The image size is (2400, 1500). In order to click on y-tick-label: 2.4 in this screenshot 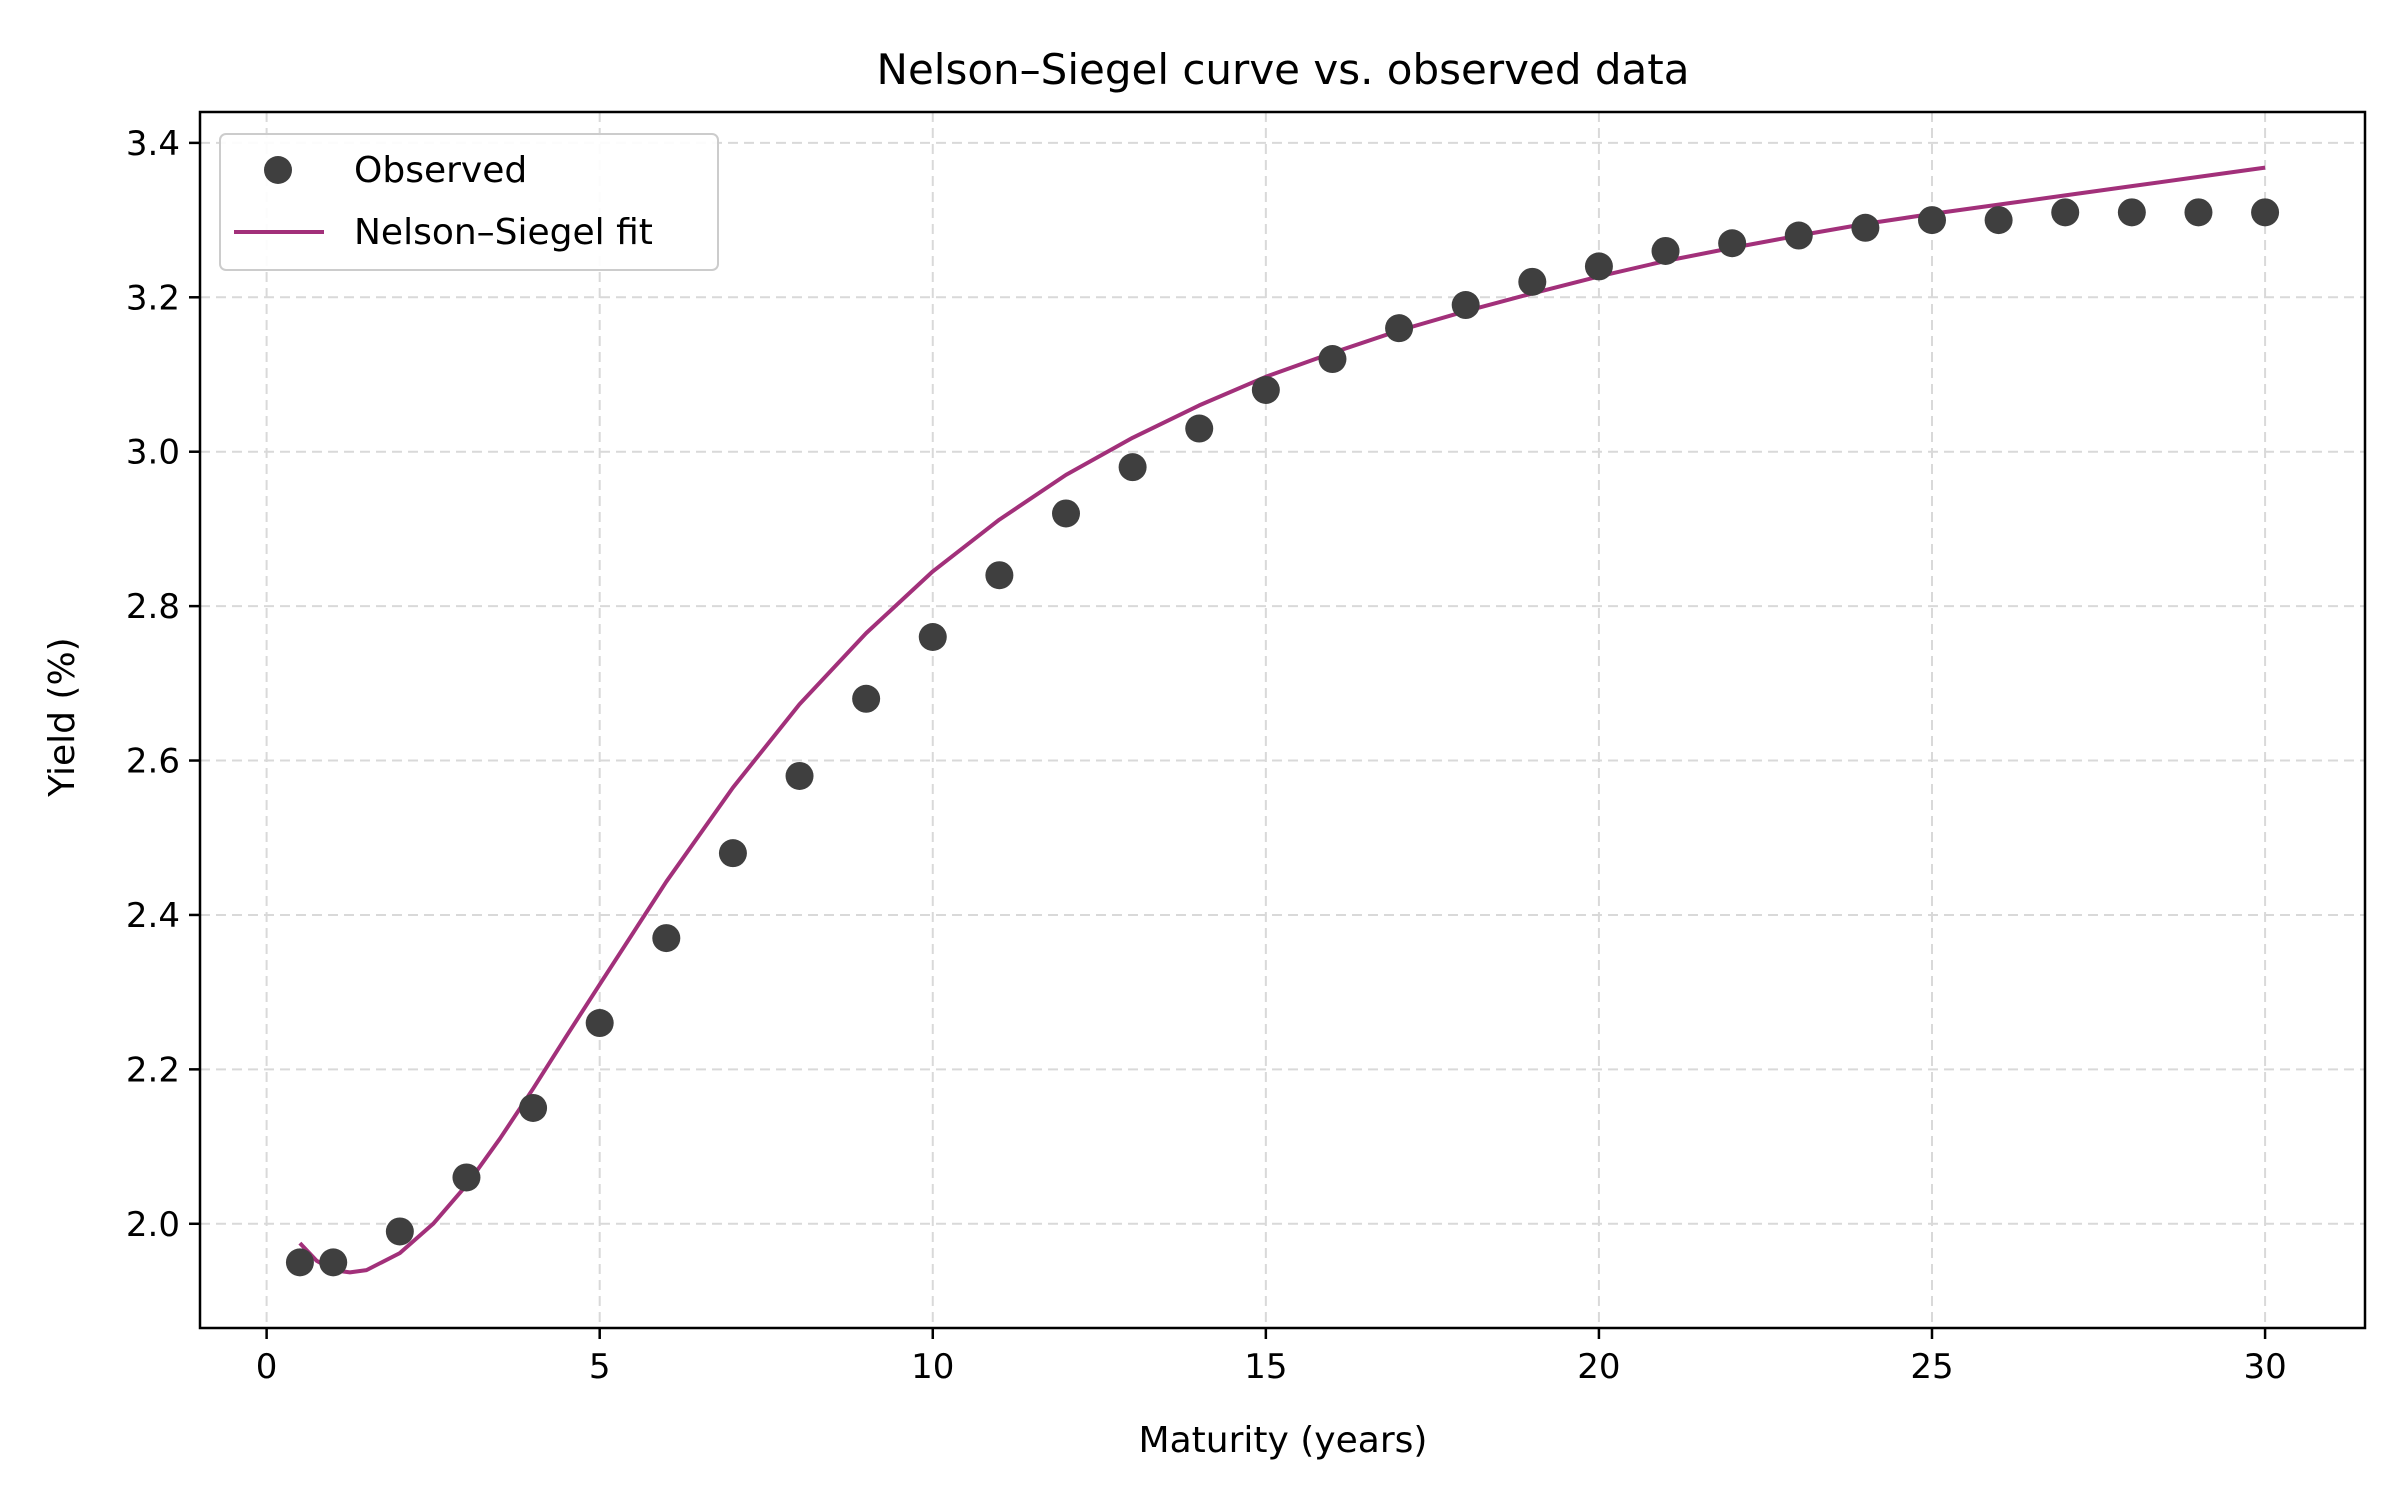, I will do `click(153, 916)`.